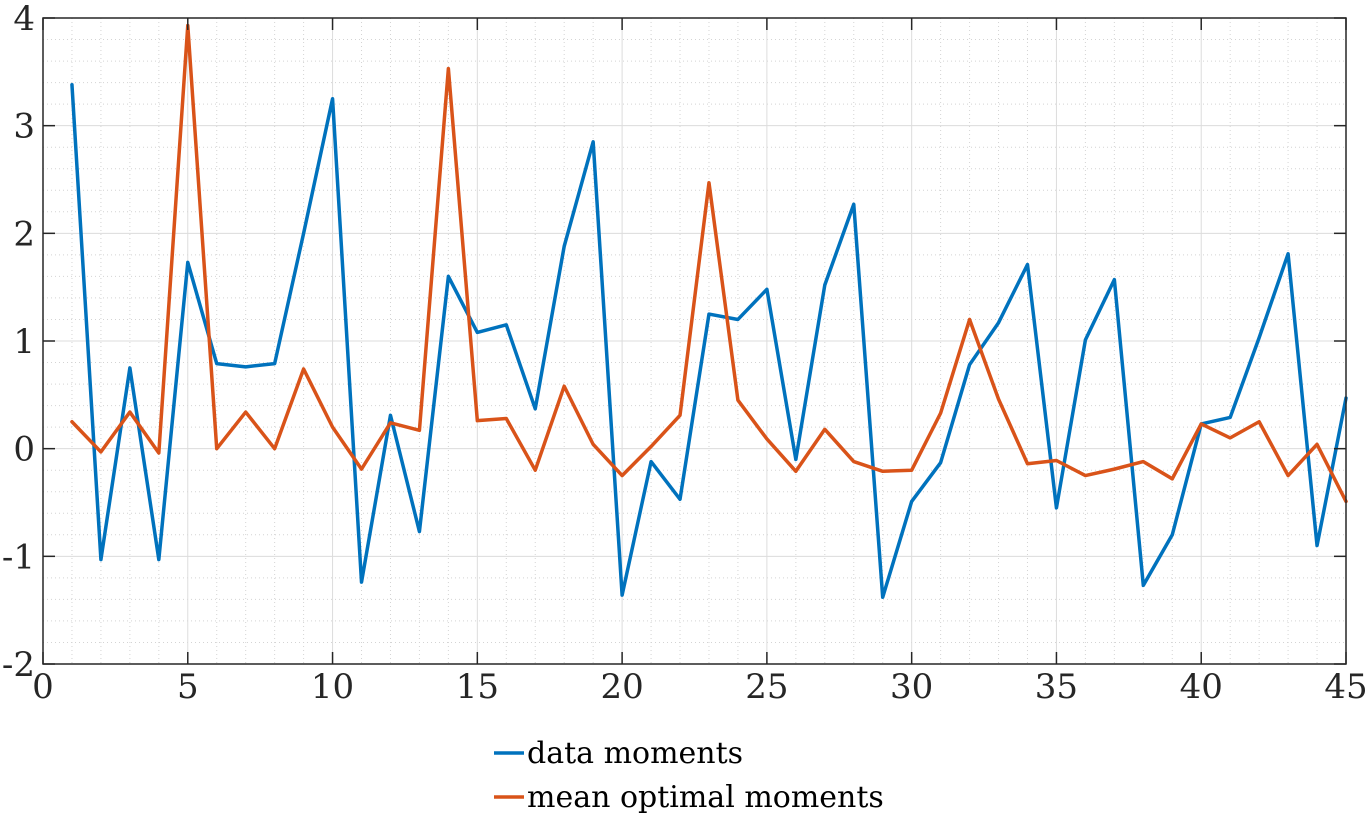 This screenshot has width=1365, height=815. Describe the element at coordinates (689, 775) in the screenshot. I see `legend: data moments mean optimal moments` at that location.